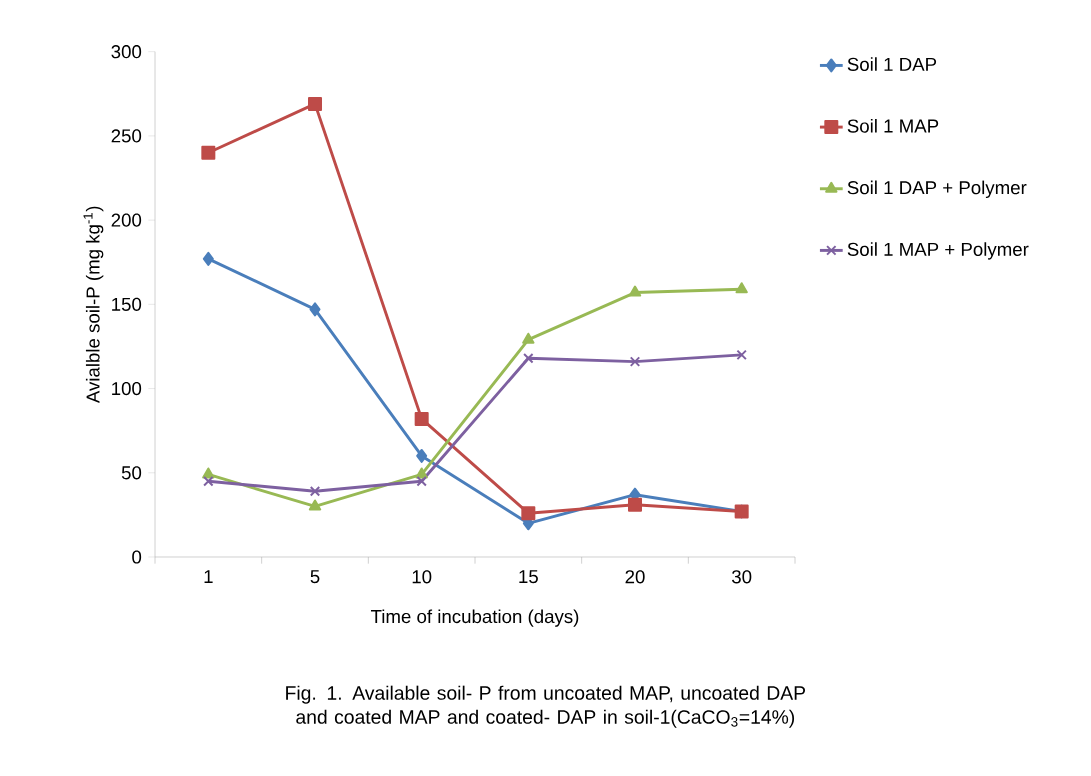 The width and height of the screenshot is (1091, 776). Describe the element at coordinates (635, 577) in the screenshot. I see `x-tick-label: 20` at that location.